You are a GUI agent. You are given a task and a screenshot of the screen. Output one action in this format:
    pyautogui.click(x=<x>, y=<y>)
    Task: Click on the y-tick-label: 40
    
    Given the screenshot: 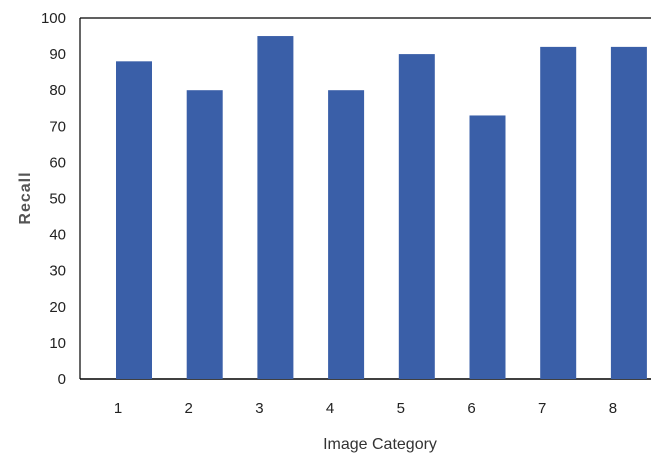 What is the action you would take?
    pyautogui.click(x=57, y=235)
    